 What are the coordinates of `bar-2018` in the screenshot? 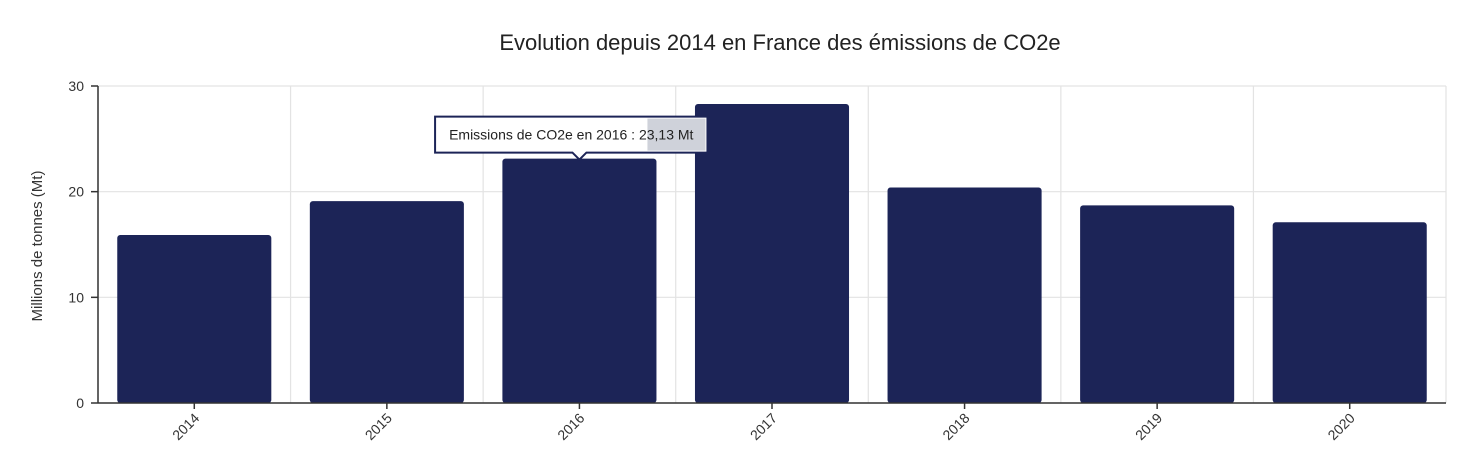 It's located at (964, 295).